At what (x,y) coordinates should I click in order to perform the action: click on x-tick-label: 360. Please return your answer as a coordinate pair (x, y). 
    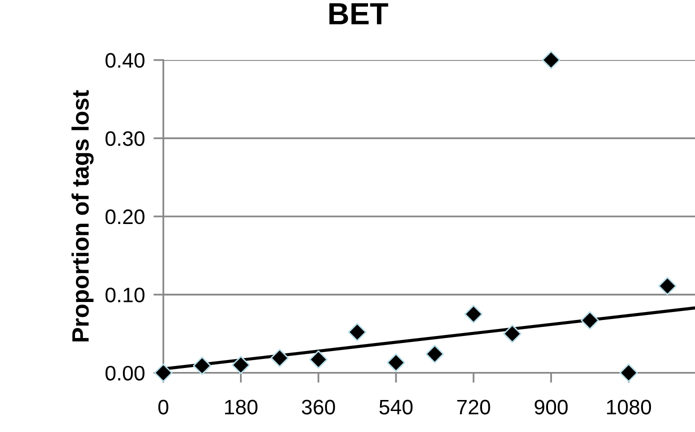
    Looking at the image, I should click on (318, 407).